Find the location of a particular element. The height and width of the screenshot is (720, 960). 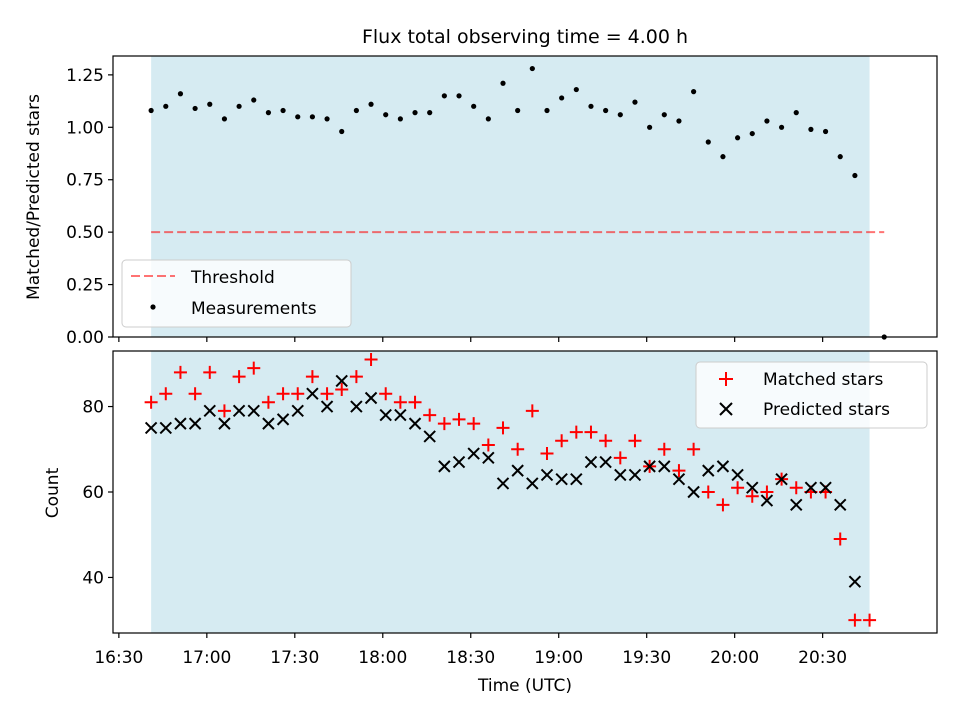

top-y-axis: 0.00 0.25 0.50 0.75 1.00 1.25 is located at coordinates (89, 207).